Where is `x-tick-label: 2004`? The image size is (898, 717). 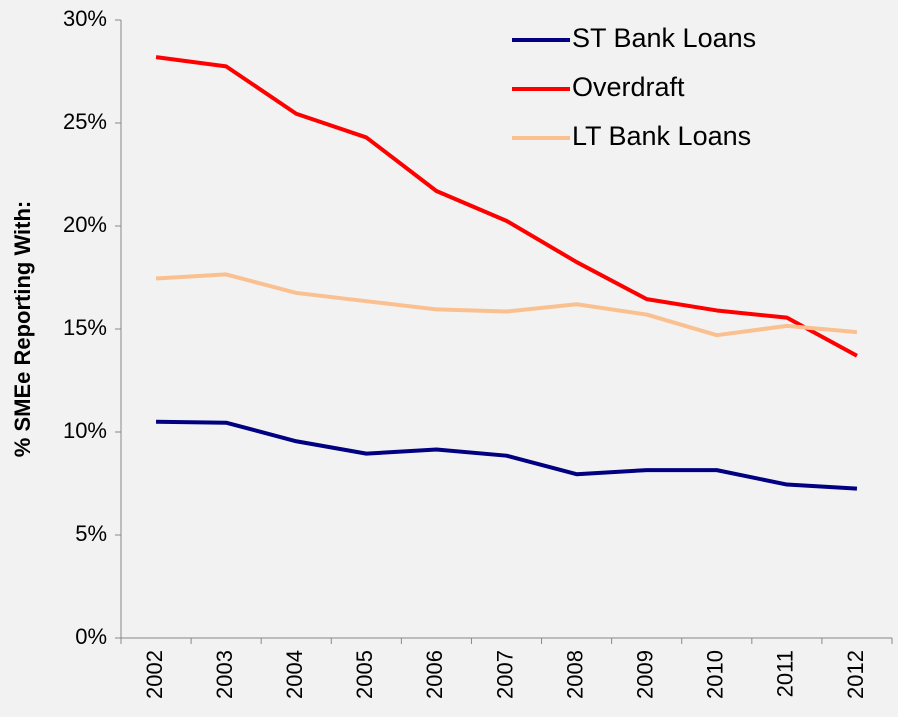 x-tick-label: 2004 is located at coordinates (294, 674).